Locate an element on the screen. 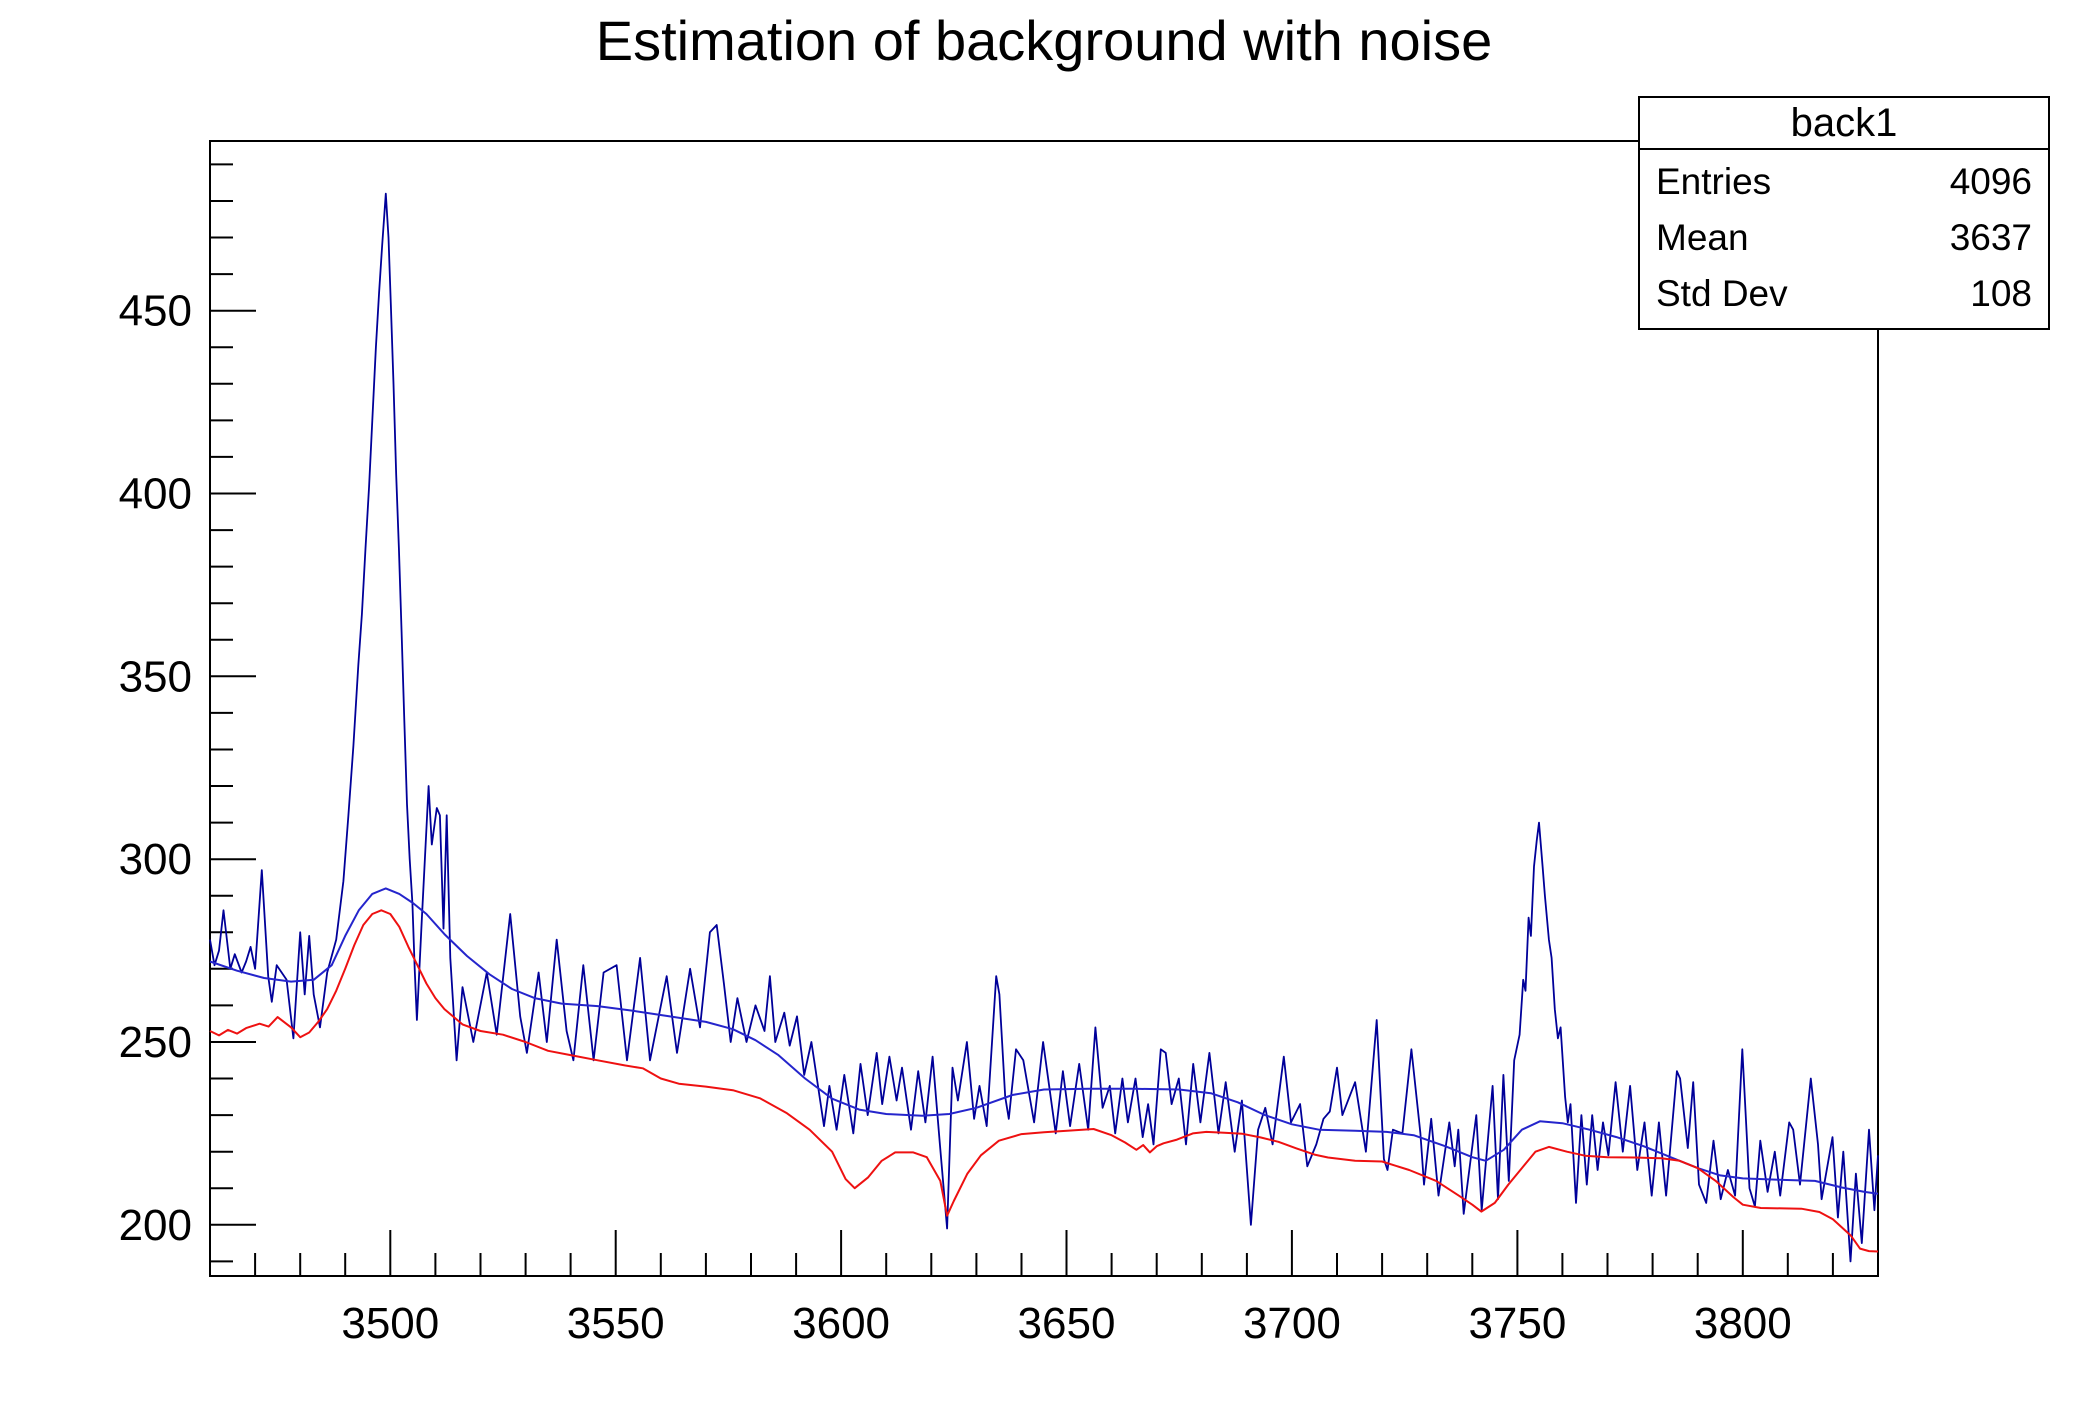 Image resolution: width=2088 pixels, height=1416 pixels. stats-box: back1 Entries 4096 Mean 3637 Std Dev 108 is located at coordinates (1844, 213).